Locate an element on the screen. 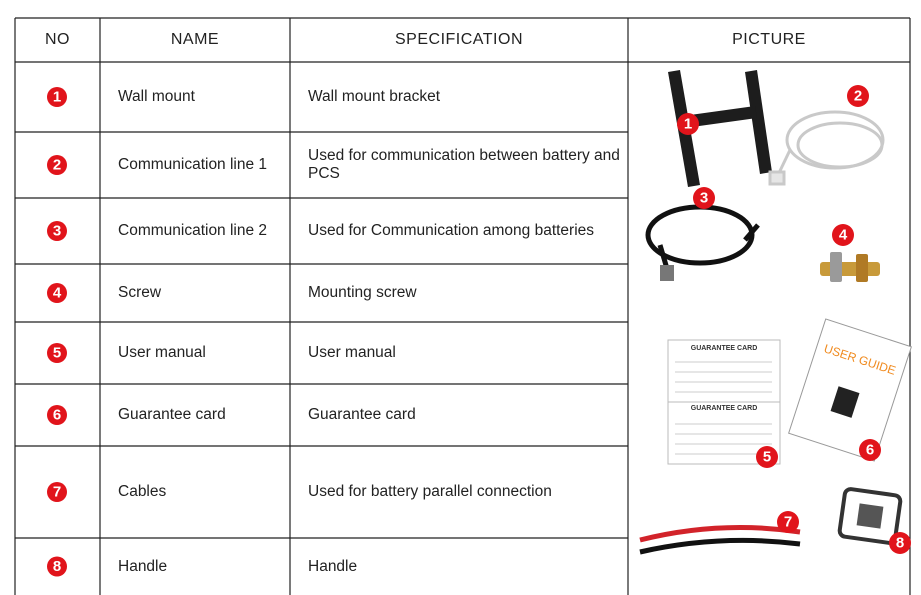 This screenshot has width=921, height=595. row-number: 8 is located at coordinates (57, 566).